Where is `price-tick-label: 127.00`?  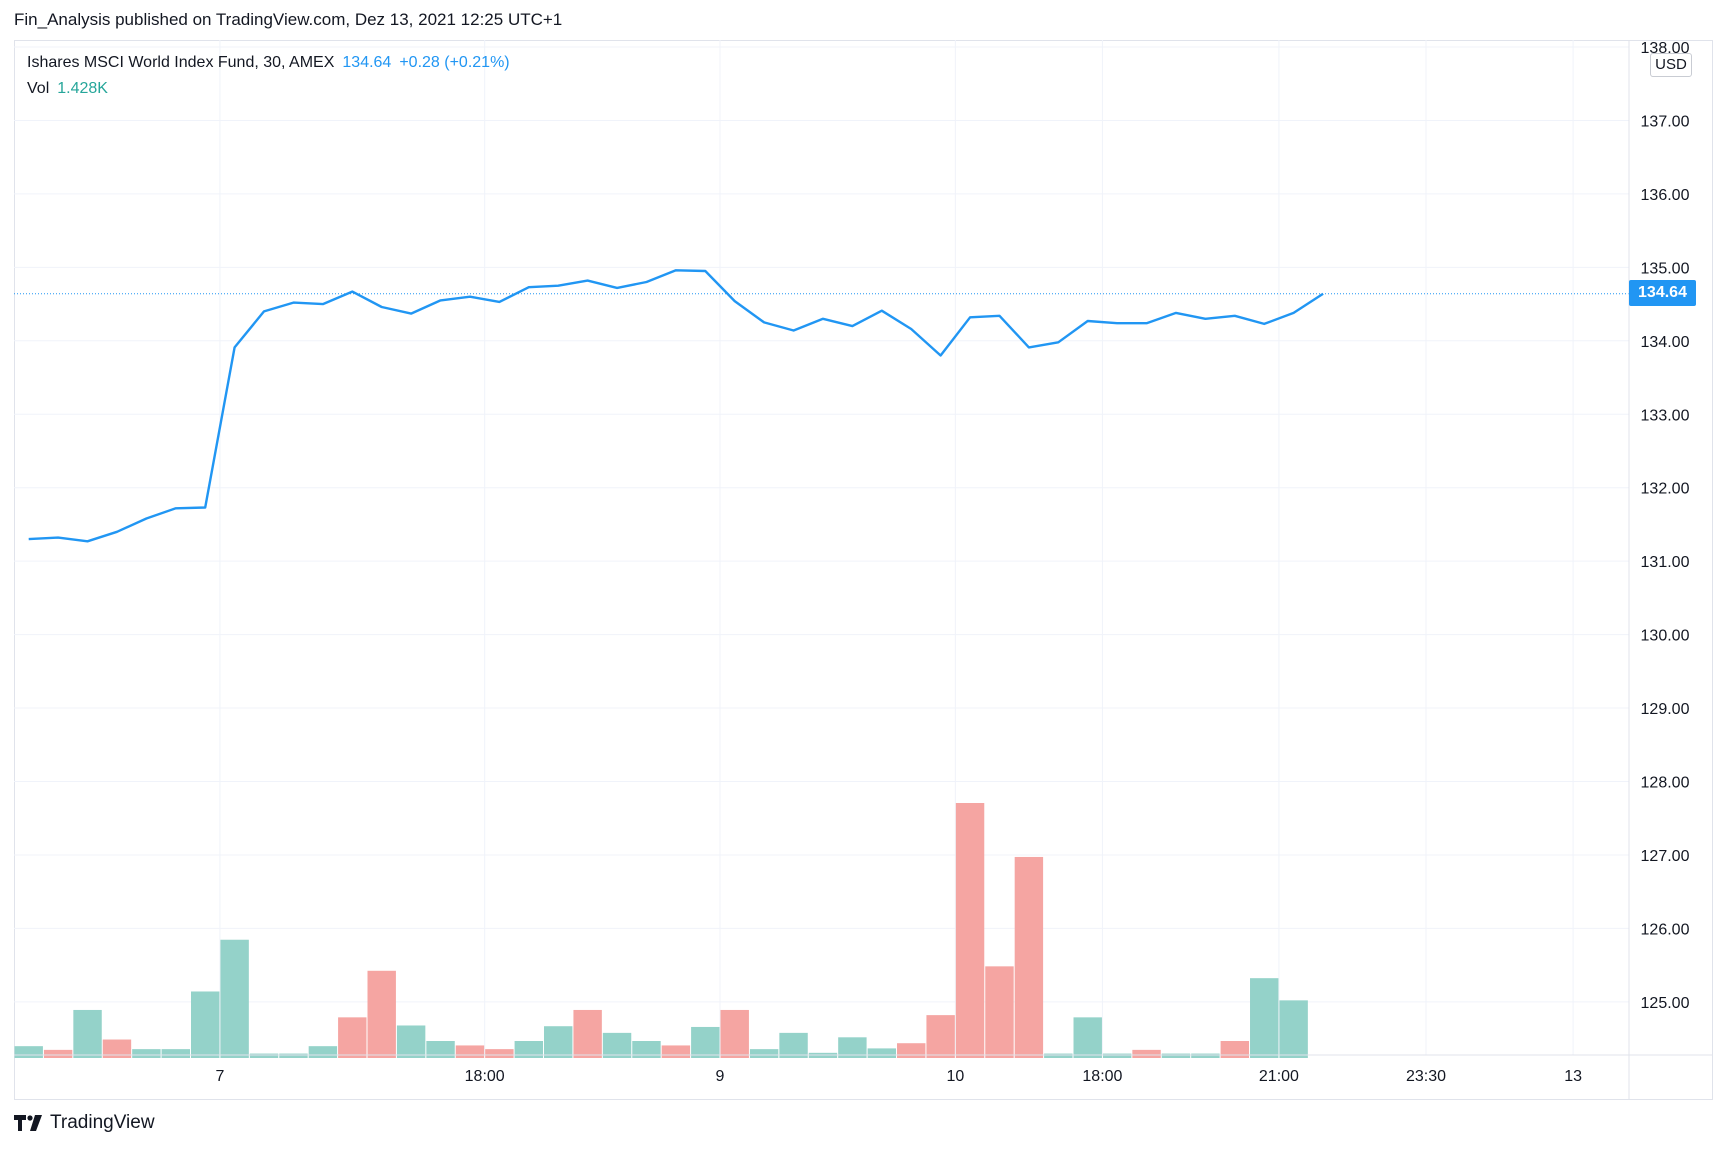 price-tick-label: 127.00 is located at coordinates (1665, 856).